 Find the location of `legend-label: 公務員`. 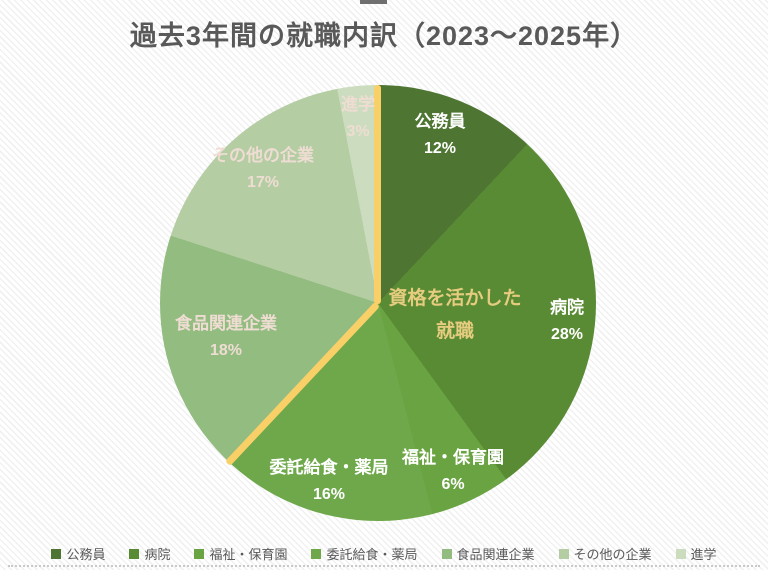

legend-label: 公務員 is located at coordinates (86, 554).